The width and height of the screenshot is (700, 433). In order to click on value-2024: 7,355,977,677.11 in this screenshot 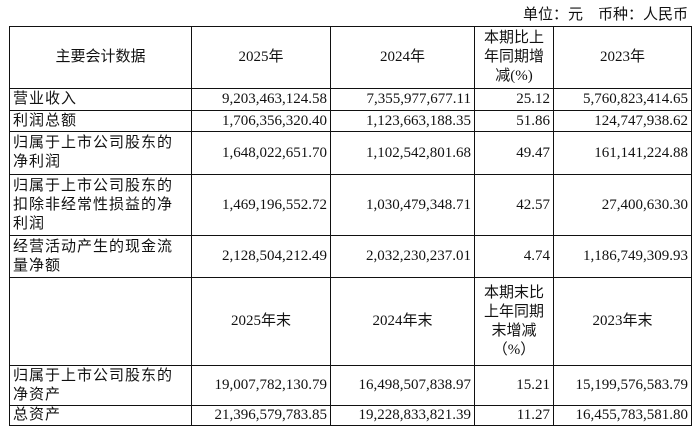, I will do `click(402, 99)`.